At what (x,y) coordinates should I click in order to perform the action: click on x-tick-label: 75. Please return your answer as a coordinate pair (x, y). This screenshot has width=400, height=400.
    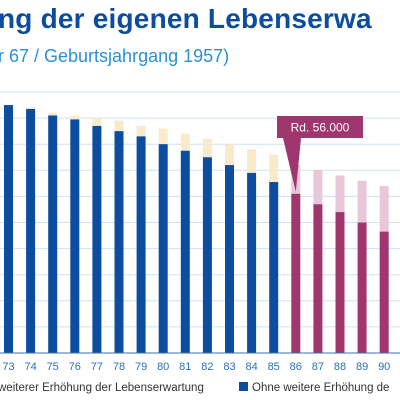
    Looking at the image, I should click on (53, 367).